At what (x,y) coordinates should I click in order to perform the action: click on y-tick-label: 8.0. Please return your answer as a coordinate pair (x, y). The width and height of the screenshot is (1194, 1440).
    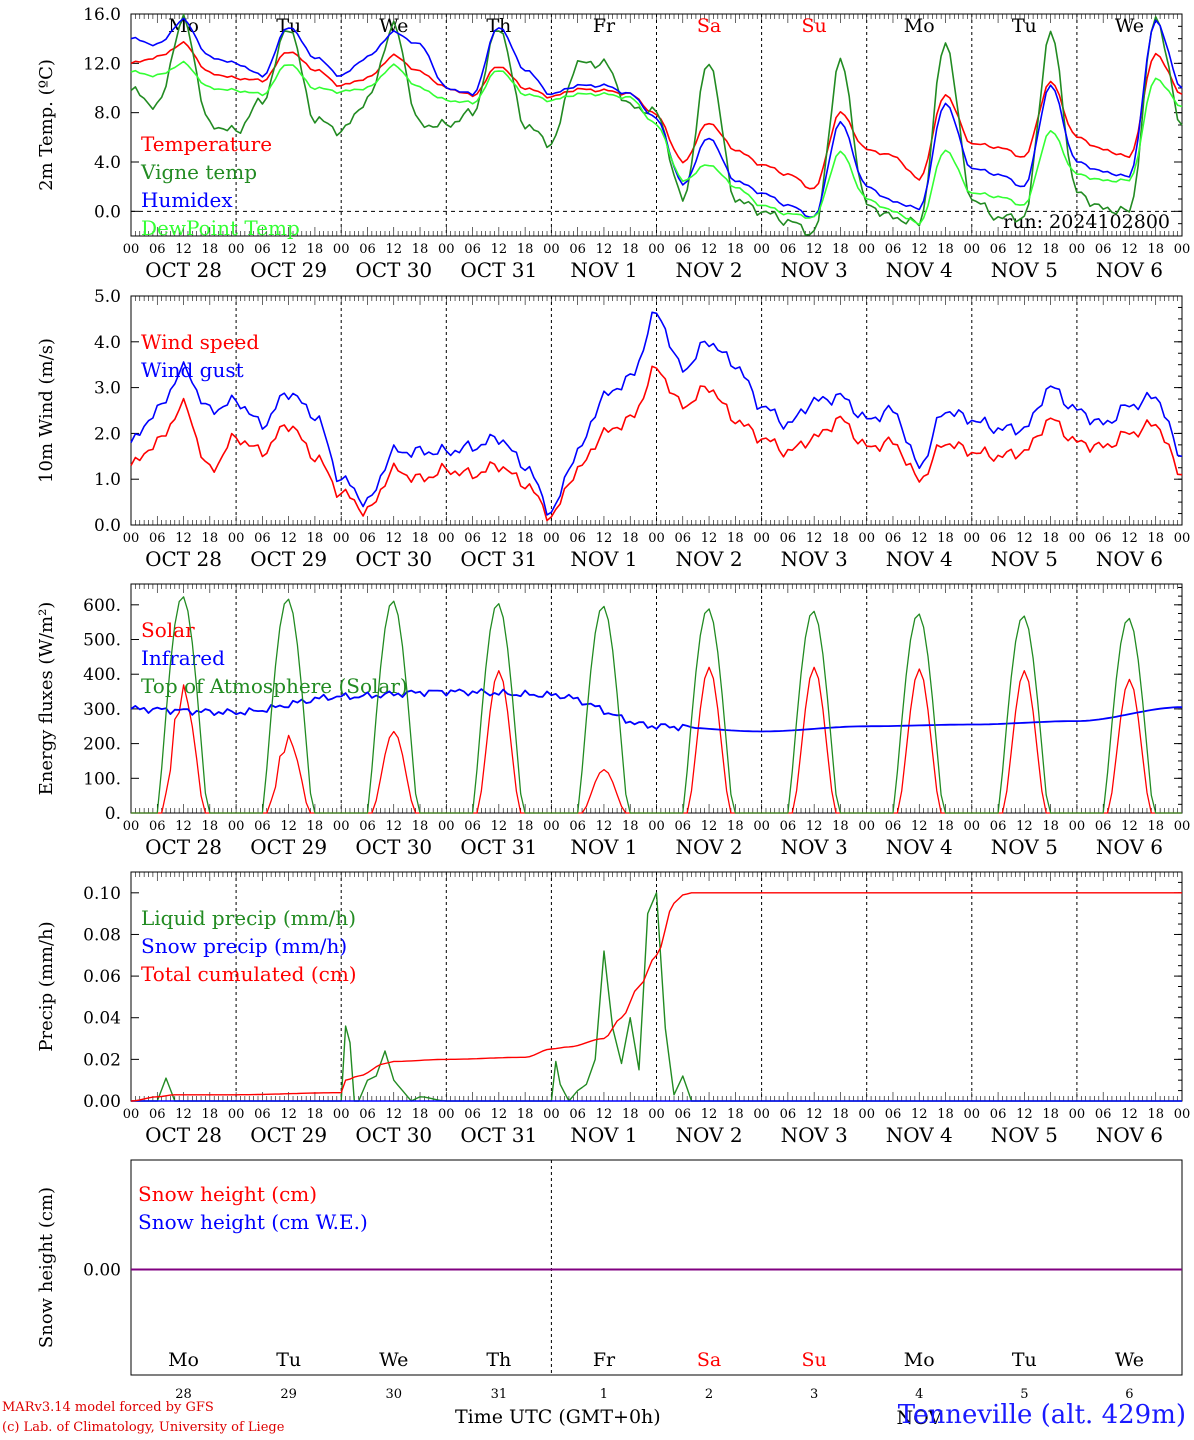
    Looking at the image, I should click on (107, 114).